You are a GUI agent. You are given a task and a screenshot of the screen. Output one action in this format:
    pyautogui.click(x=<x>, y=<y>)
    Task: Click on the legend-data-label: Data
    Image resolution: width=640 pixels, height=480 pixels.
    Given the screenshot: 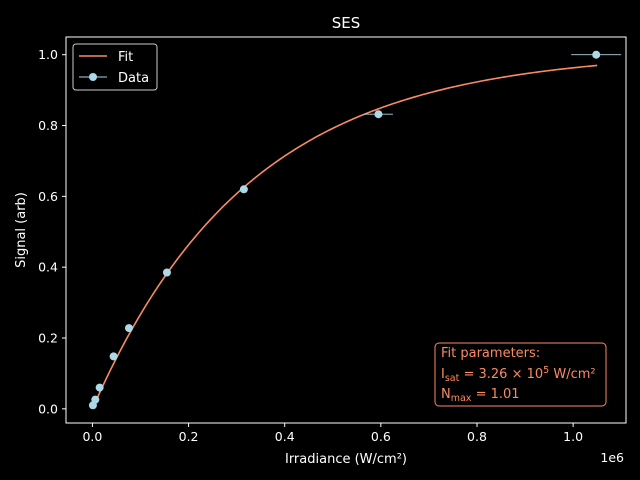 What is the action you would take?
    pyautogui.click(x=133, y=78)
    